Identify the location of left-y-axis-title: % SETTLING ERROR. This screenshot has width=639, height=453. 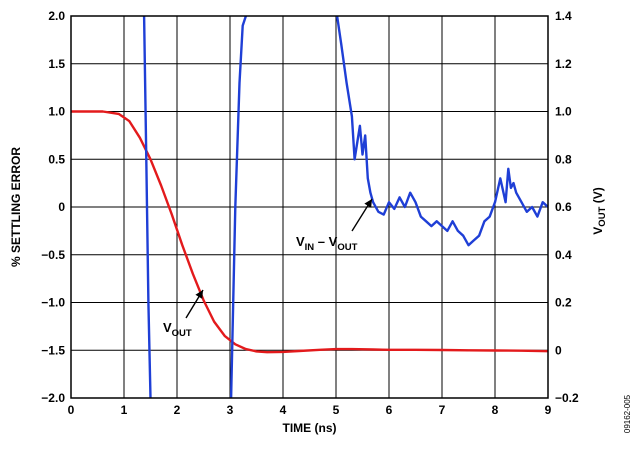
(16, 207).